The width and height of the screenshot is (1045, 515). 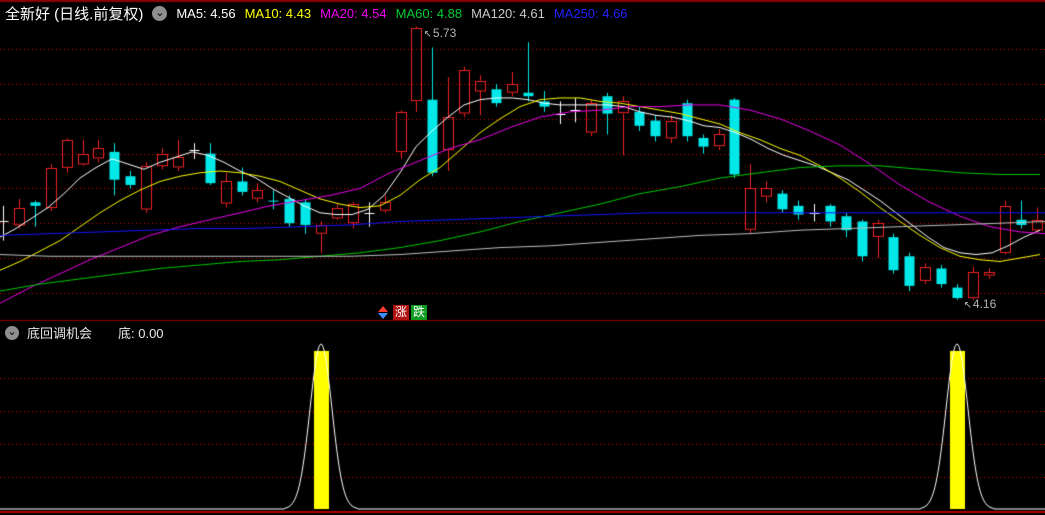 I want to click on rise-badge-button: 涨, so click(x=401, y=312).